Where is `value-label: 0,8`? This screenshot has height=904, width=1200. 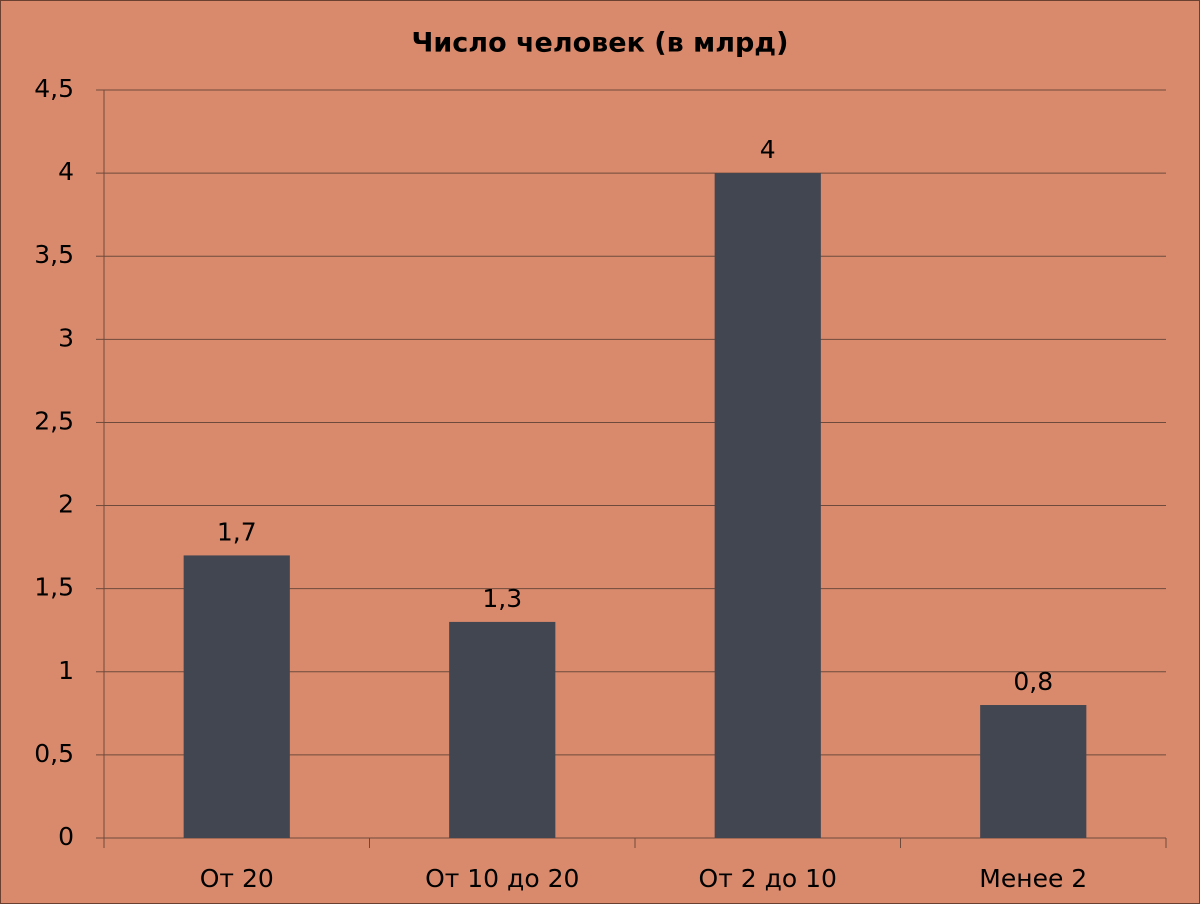
value-label: 0,8 is located at coordinates (1033, 681).